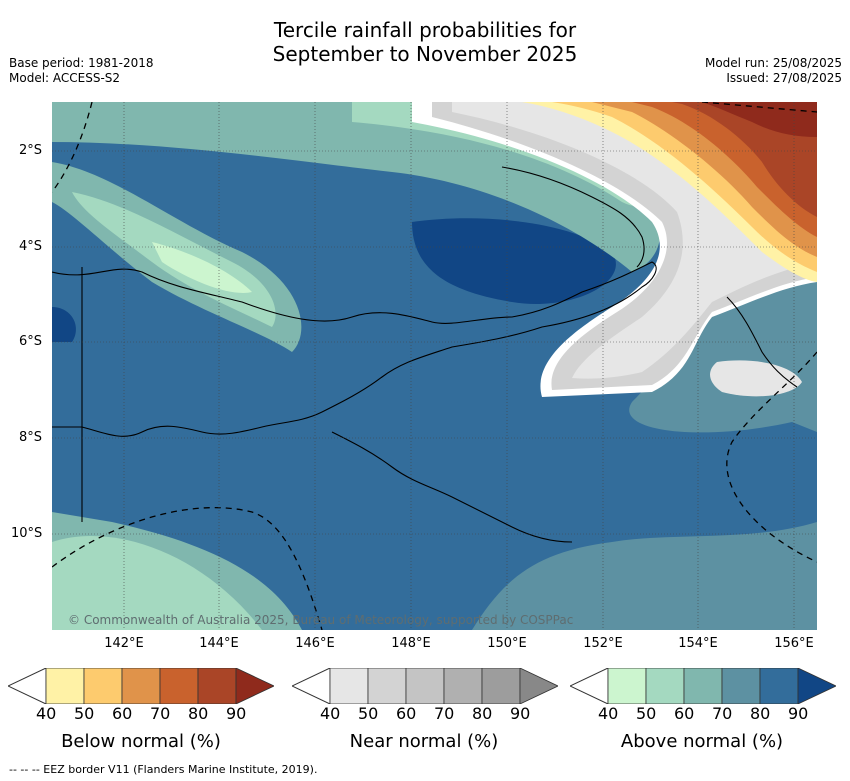 The image size is (850, 781). Describe the element at coordinates (773, 63) in the screenshot. I see `model-run-text: Model run: 25/08/2025` at that location.